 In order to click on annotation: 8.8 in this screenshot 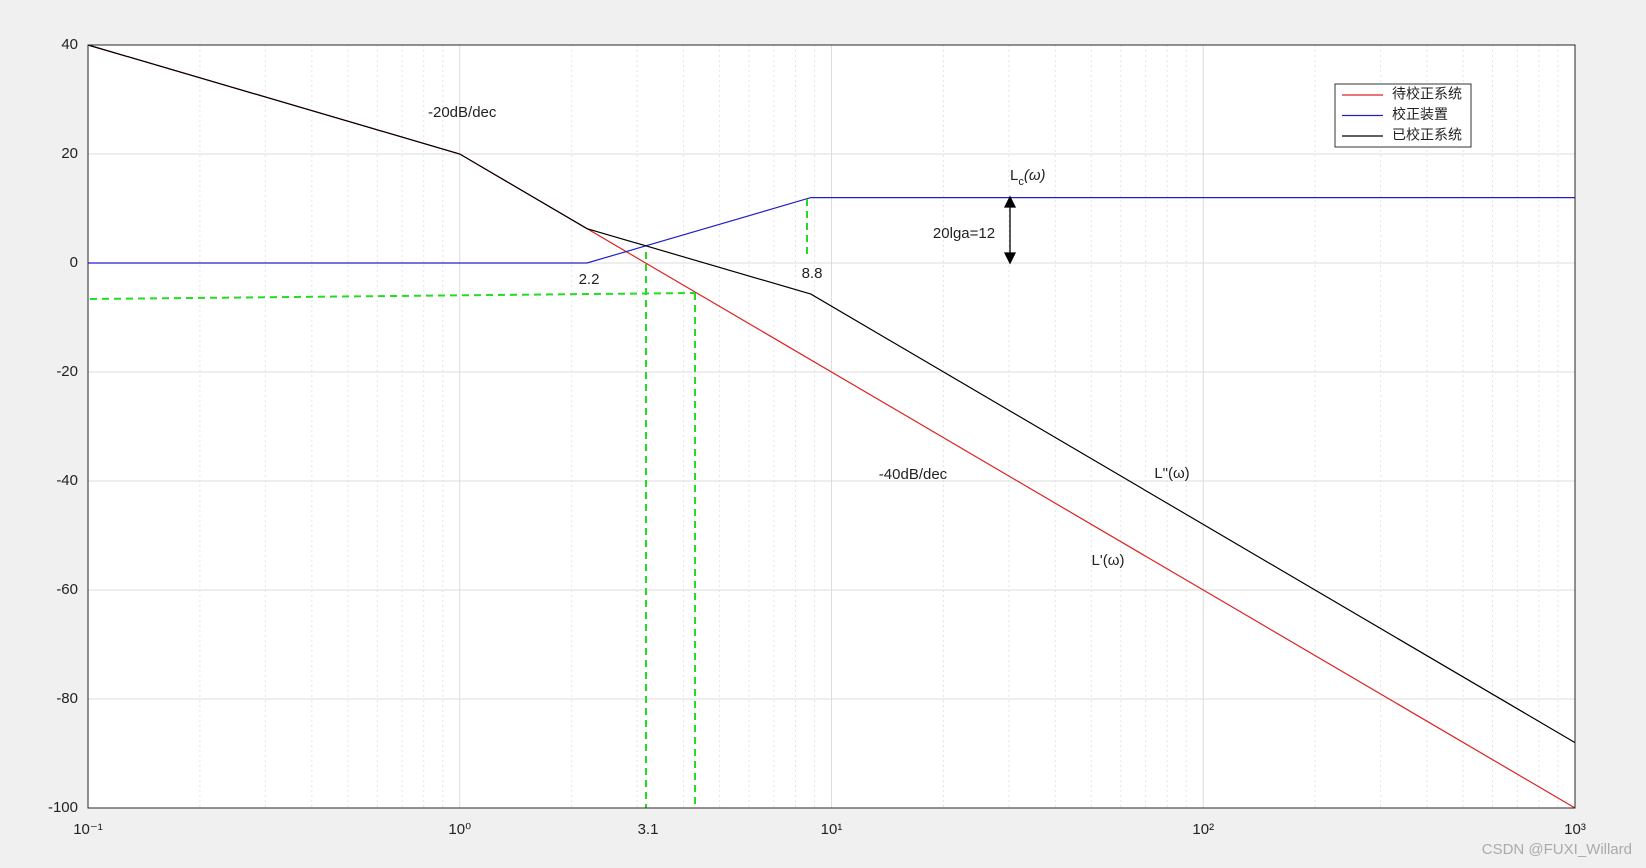, I will do `click(812, 273)`.